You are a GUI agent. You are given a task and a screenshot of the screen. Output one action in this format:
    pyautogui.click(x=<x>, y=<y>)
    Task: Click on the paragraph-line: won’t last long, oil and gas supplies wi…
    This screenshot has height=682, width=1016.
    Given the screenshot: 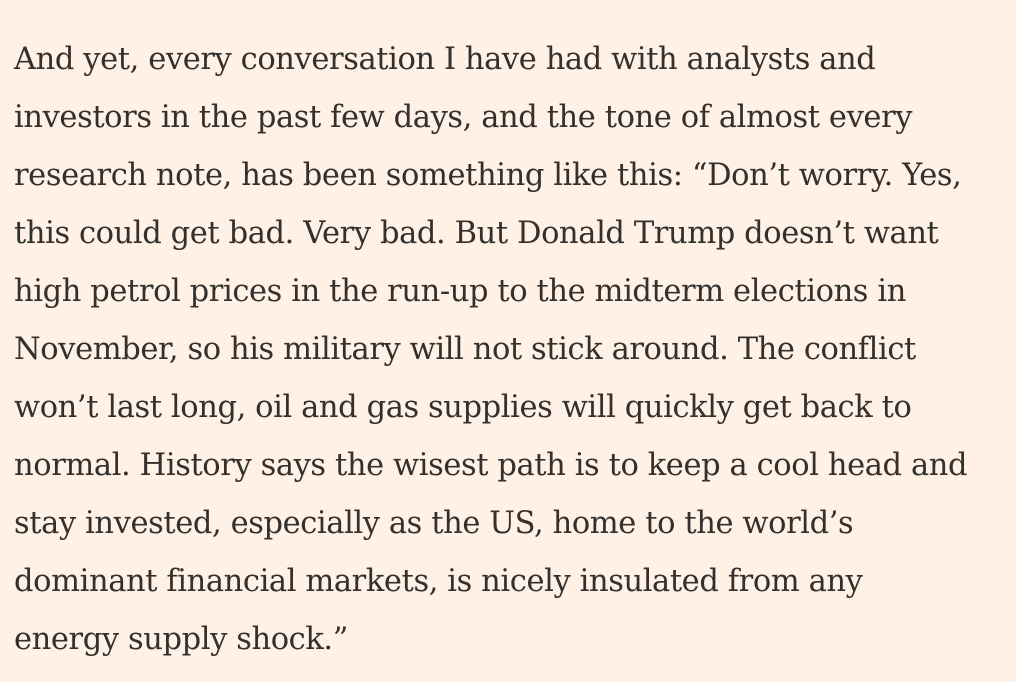 What is the action you would take?
    pyautogui.click(x=463, y=407)
    